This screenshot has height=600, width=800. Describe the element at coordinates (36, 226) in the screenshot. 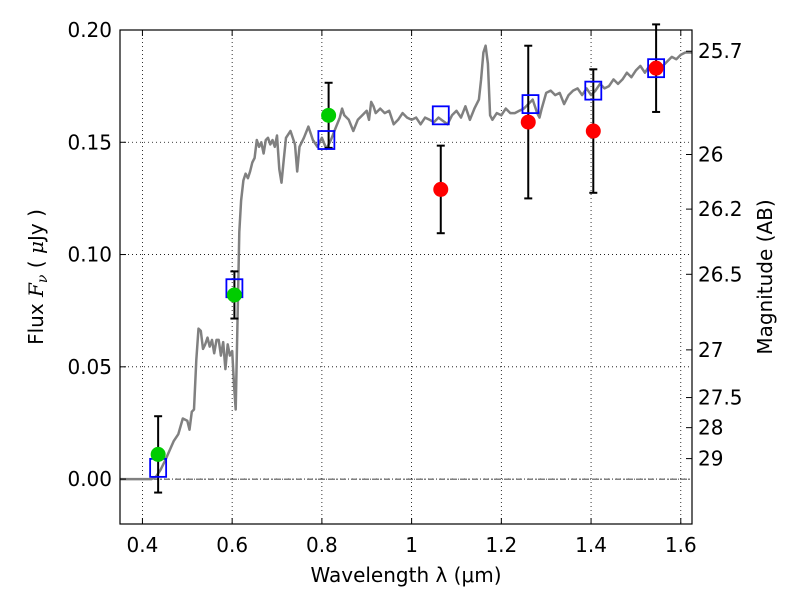

I see `y-axis-label-suffix: Jy )` at that location.